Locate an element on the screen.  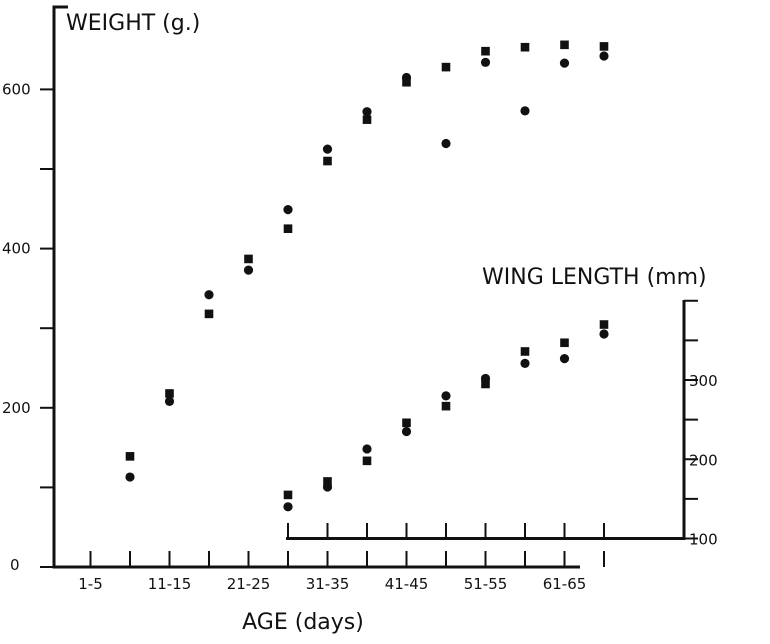
weight-tick-label: 200 is located at coordinates (16, 408).